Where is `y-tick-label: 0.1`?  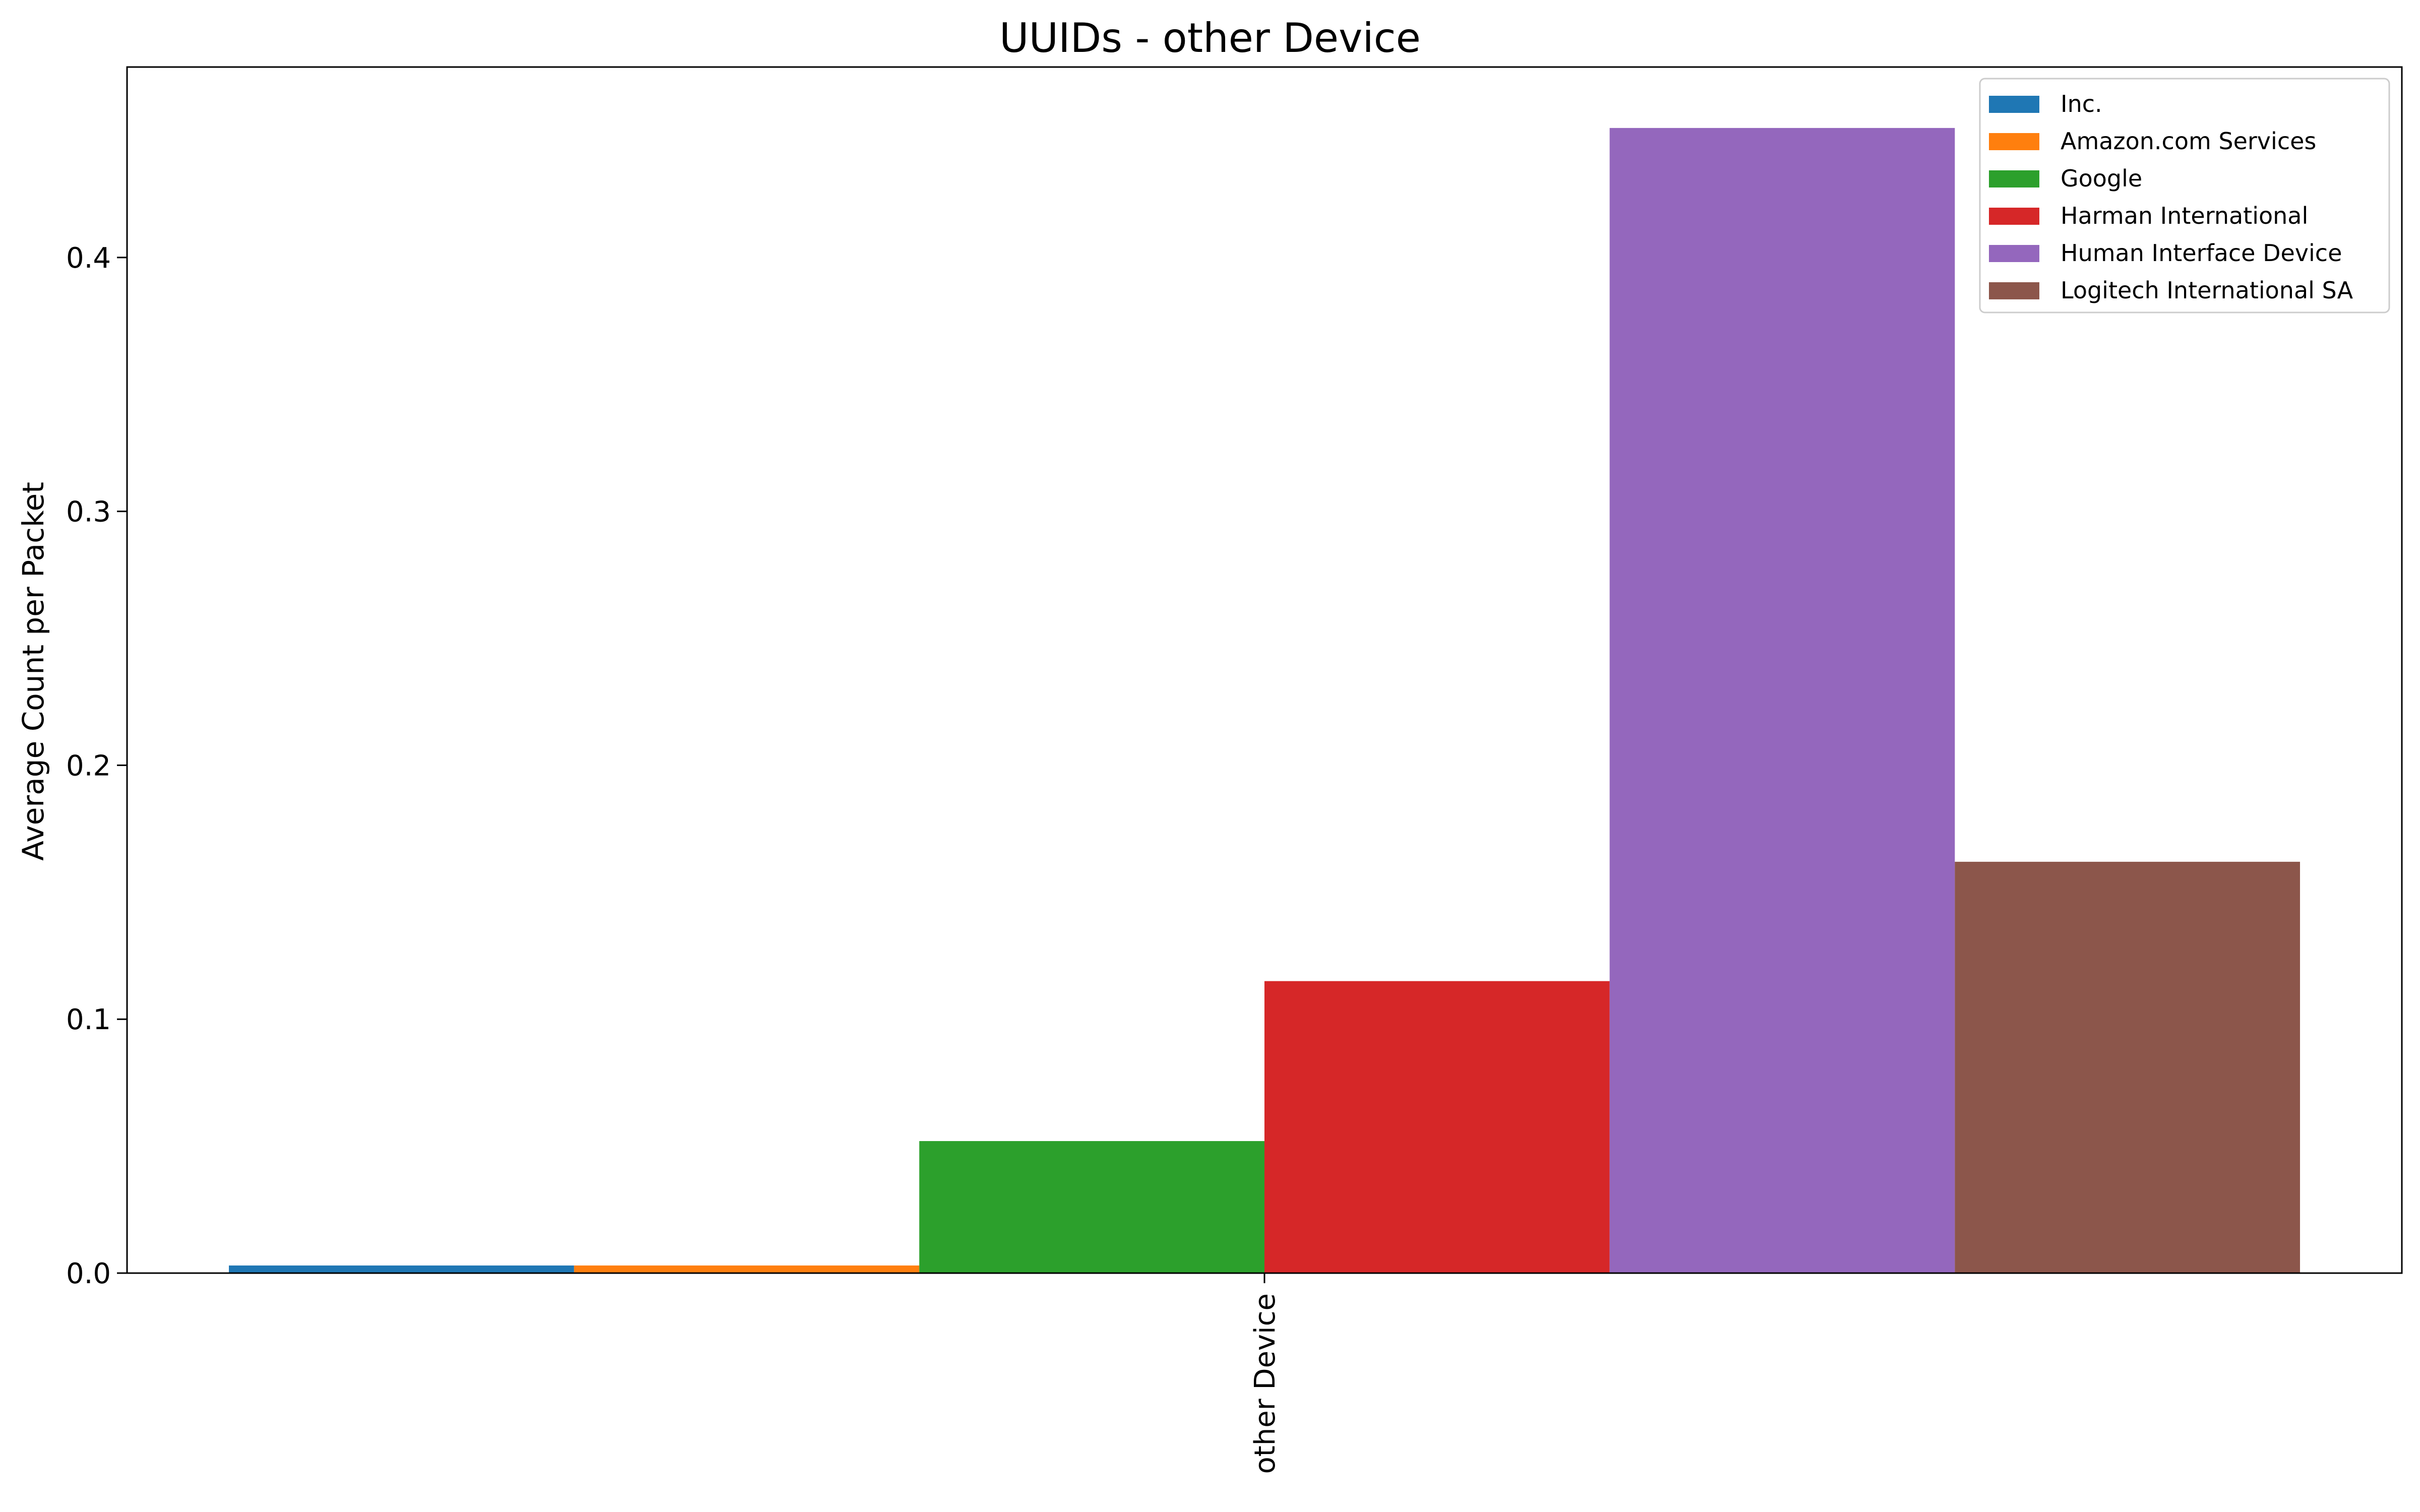
y-tick-label: 0.1 is located at coordinates (88, 1020).